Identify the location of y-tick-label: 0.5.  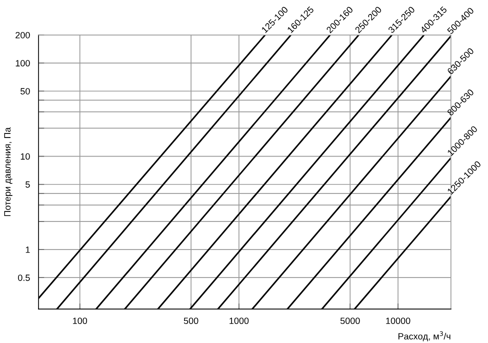
(24, 277).